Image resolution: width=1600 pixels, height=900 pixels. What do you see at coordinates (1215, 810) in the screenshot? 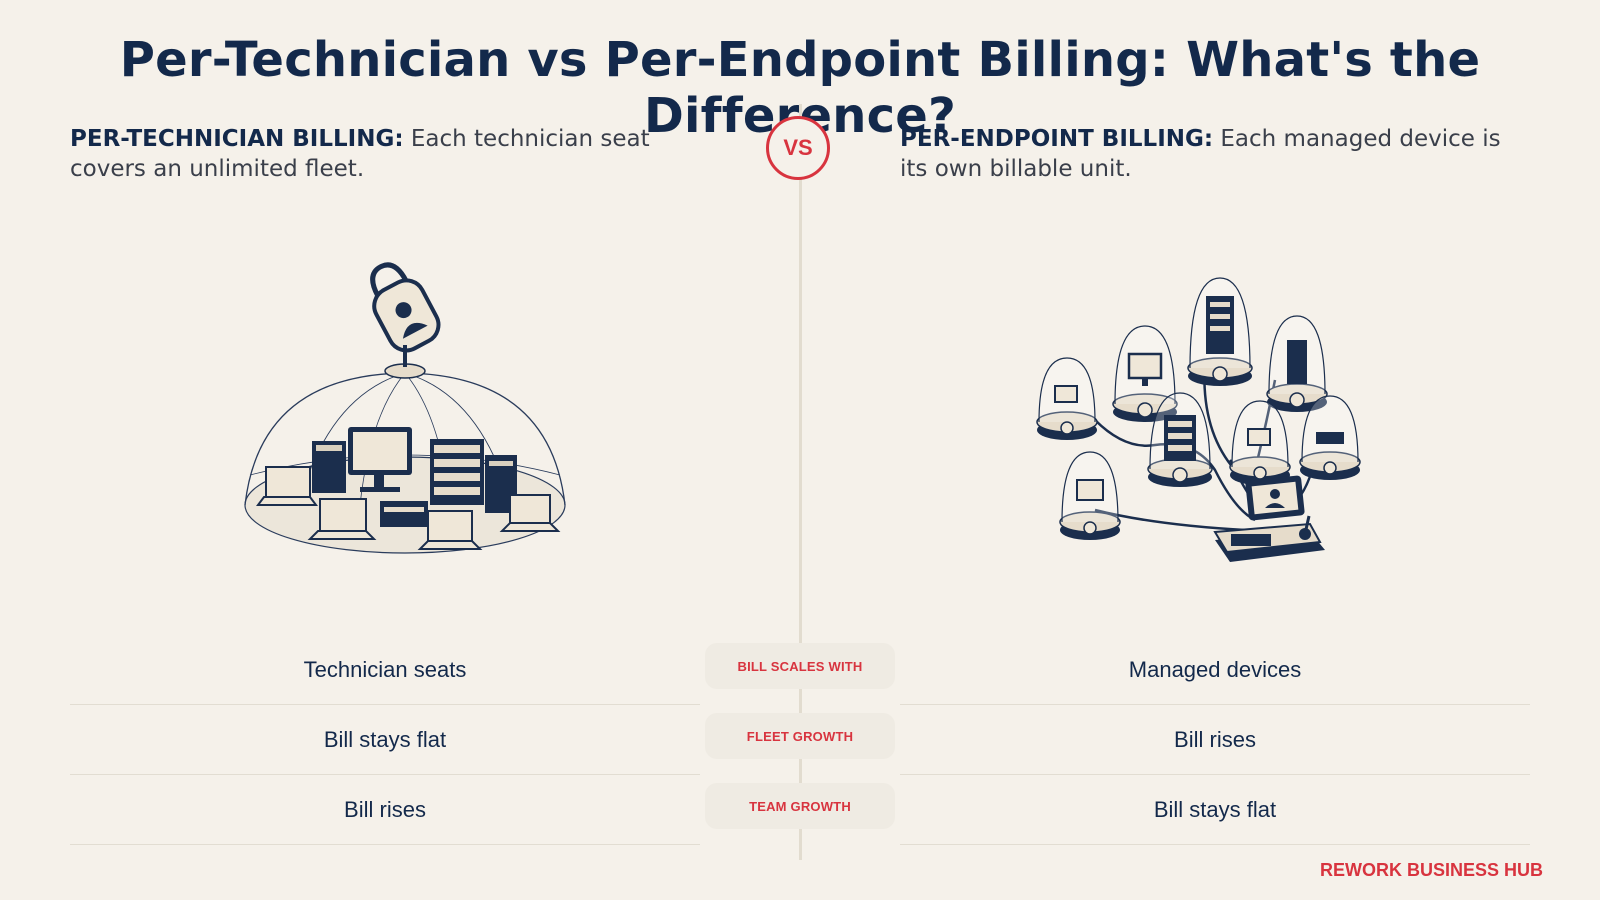
I see `right-row-team: Bill stays flat` at bounding box center [1215, 810].